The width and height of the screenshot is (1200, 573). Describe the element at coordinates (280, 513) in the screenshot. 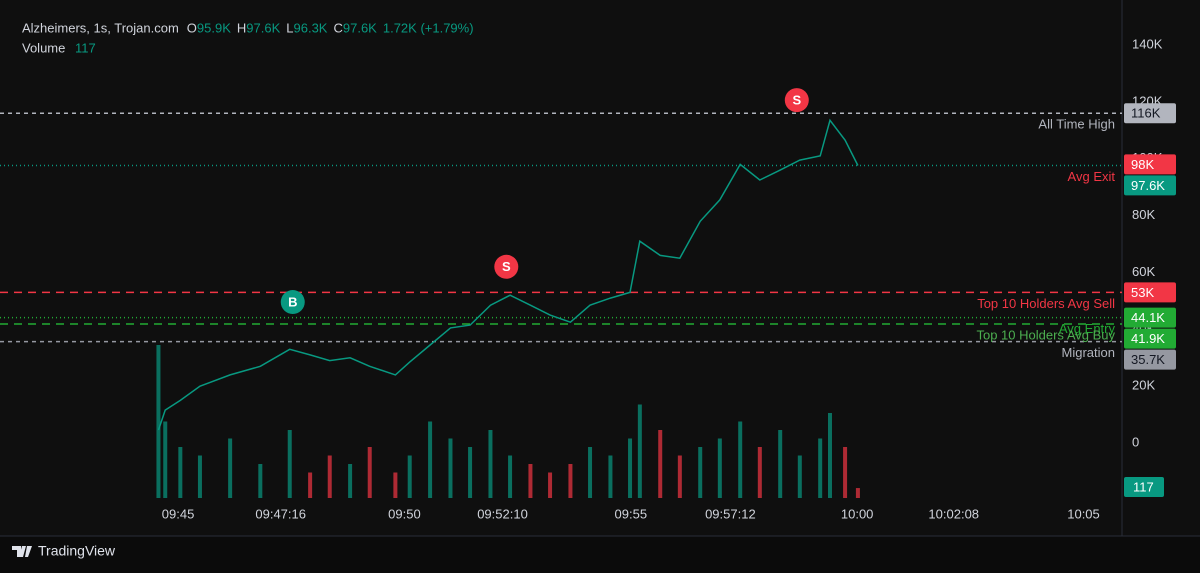

I see `x-tick-label: 09:47:16` at that location.